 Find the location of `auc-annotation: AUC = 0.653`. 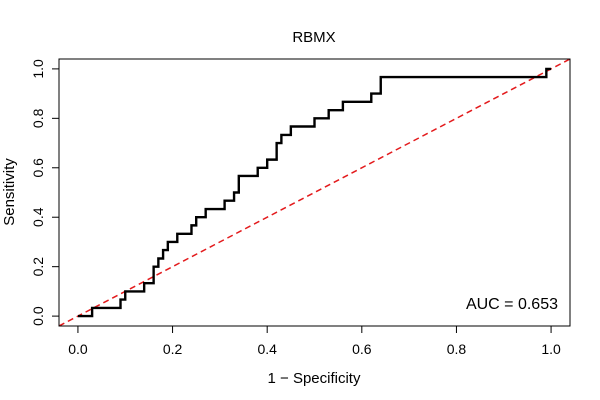

auc-annotation: AUC = 0.653 is located at coordinates (512, 304).